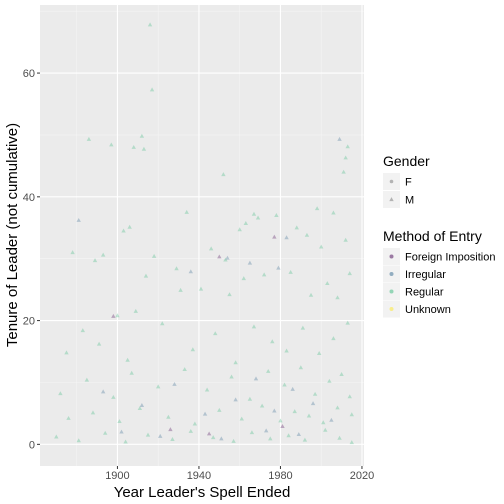 This screenshot has width=504, height=504. Describe the element at coordinates (408, 183) in the screenshot. I see `legend-label-gender: F` at that location.